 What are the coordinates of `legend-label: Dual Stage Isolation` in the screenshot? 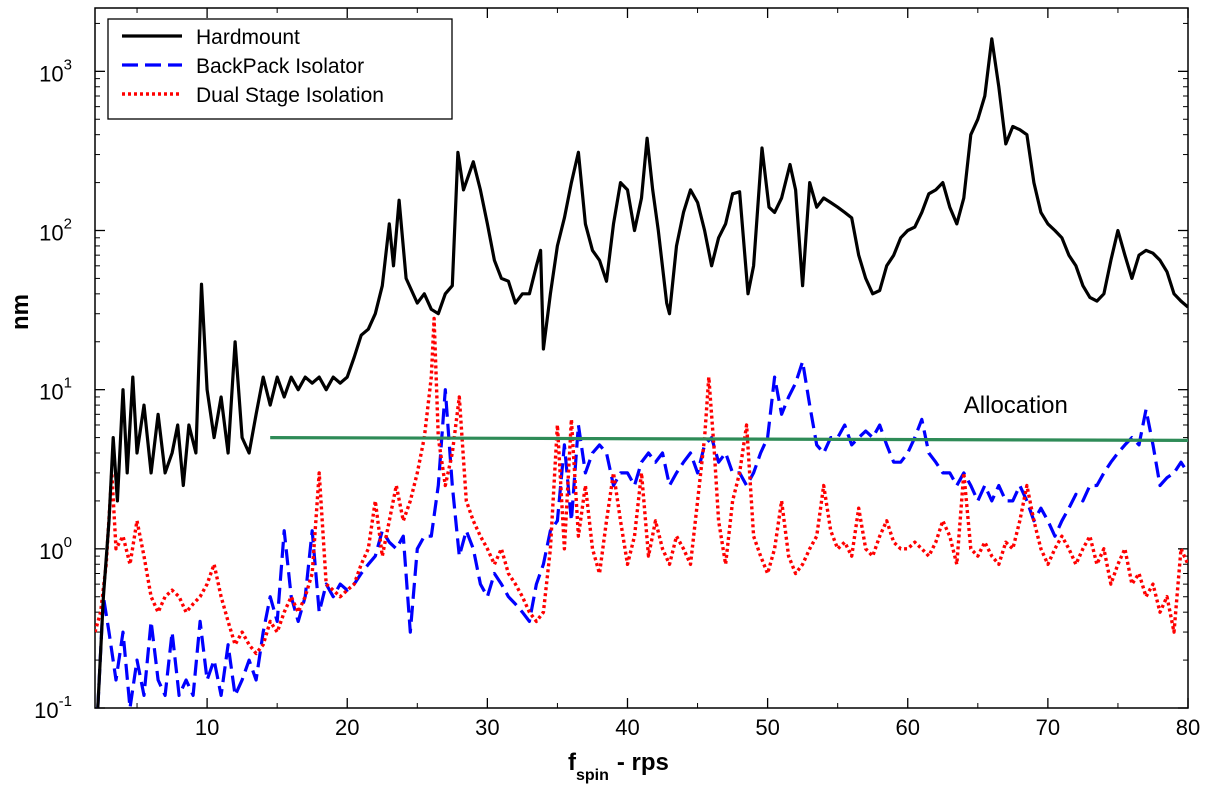 It's located at (290, 95).